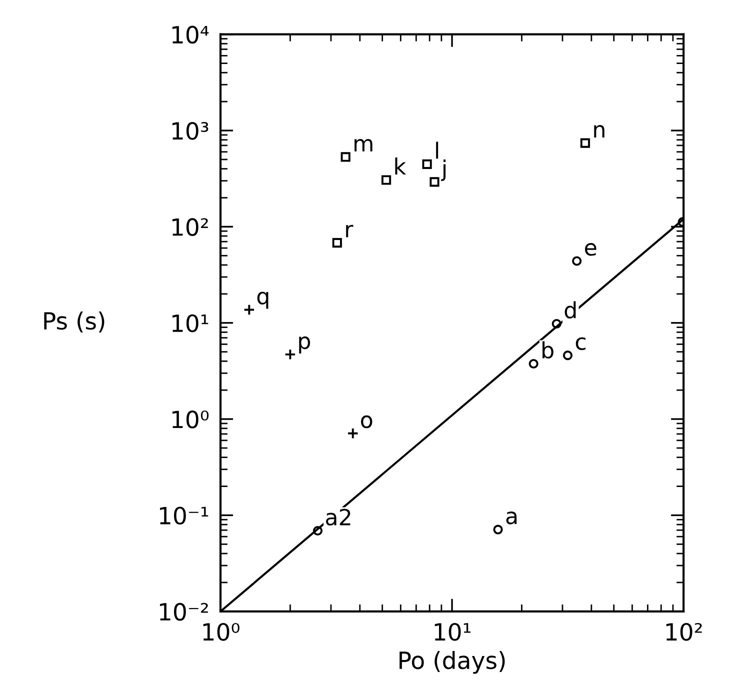  Describe the element at coordinates (548, 350) in the screenshot. I see `annotation: b` at that location.